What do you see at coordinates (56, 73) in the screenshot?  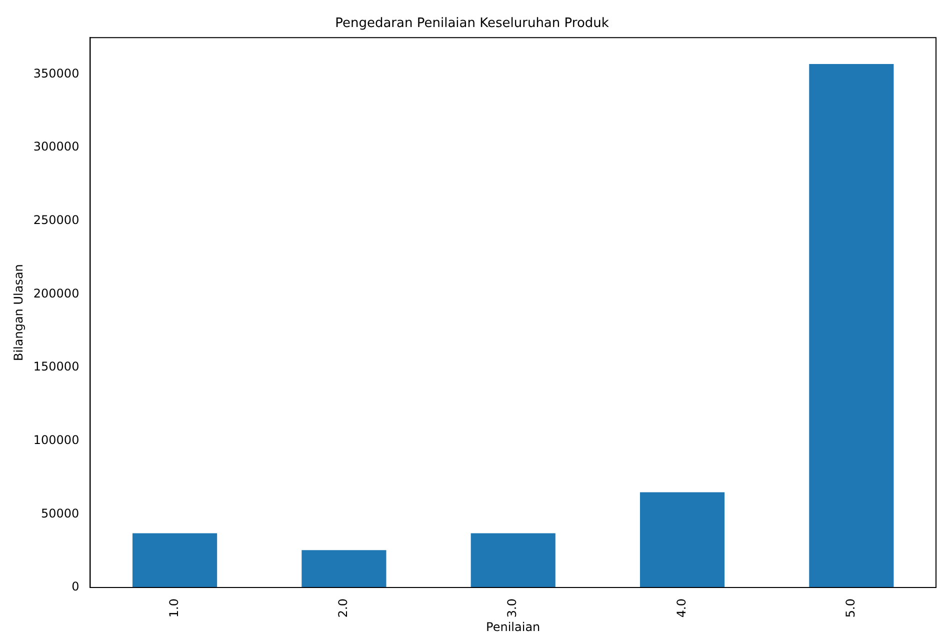 I see `y-tick-label: 350000` at bounding box center [56, 73].